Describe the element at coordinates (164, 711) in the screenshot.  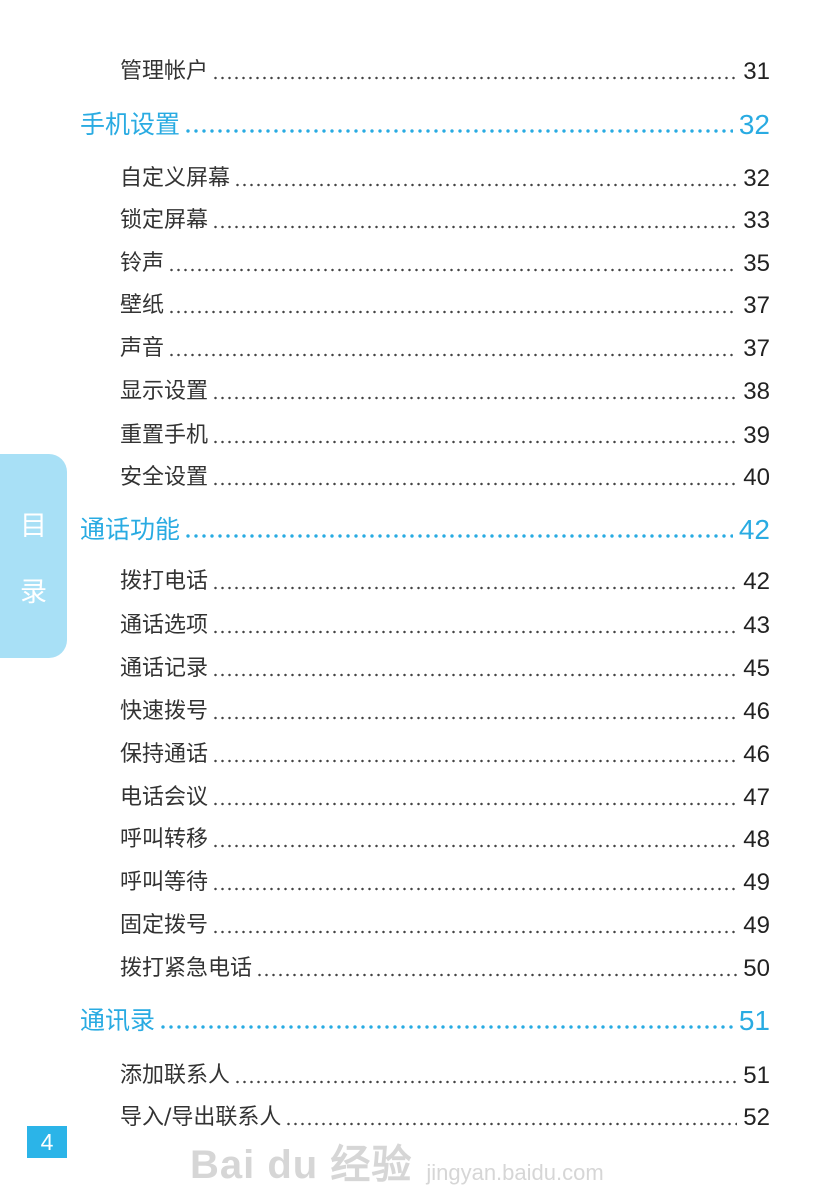
I see `toc-title: 快速拨号` at that location.